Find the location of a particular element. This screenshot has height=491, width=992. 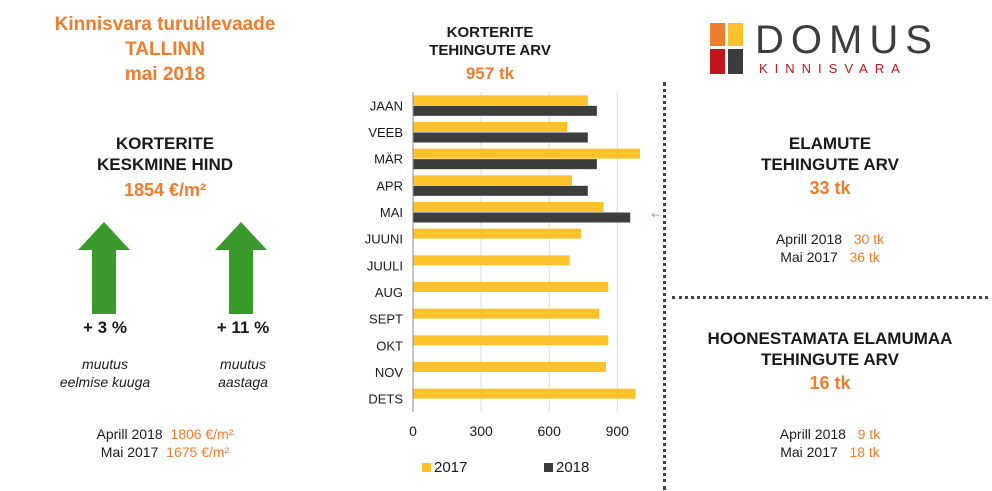

arrow-up-icon-month is located at coordinates (104, 268).